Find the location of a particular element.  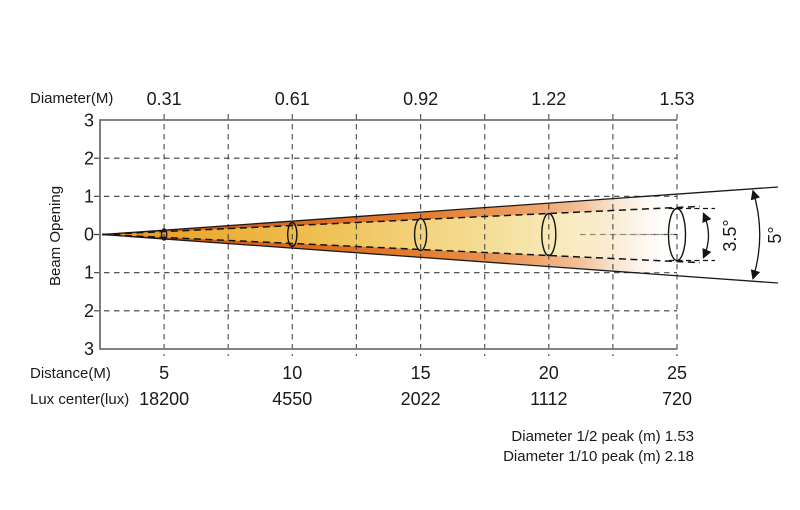

beam-inner-top-dashed is located at coordinates (401, 220).